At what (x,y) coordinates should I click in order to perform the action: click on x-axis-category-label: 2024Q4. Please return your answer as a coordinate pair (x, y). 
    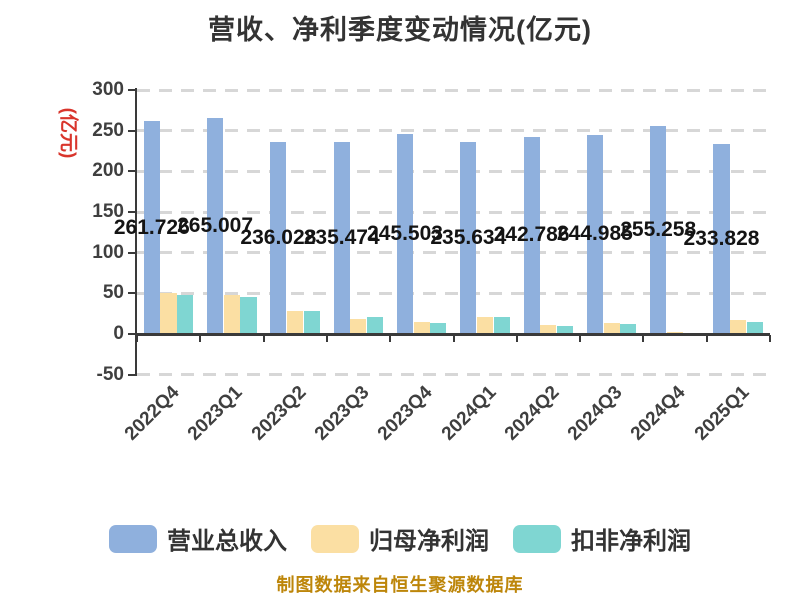
    Looking at the image, I should click on (658, 413).